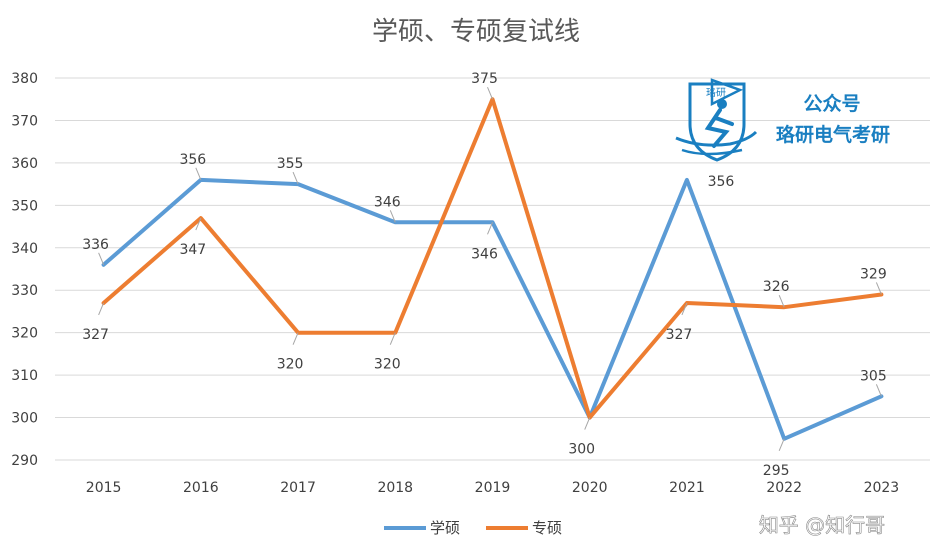  I want to click on skier-logo-icon: 珞研, so click(716, 120).